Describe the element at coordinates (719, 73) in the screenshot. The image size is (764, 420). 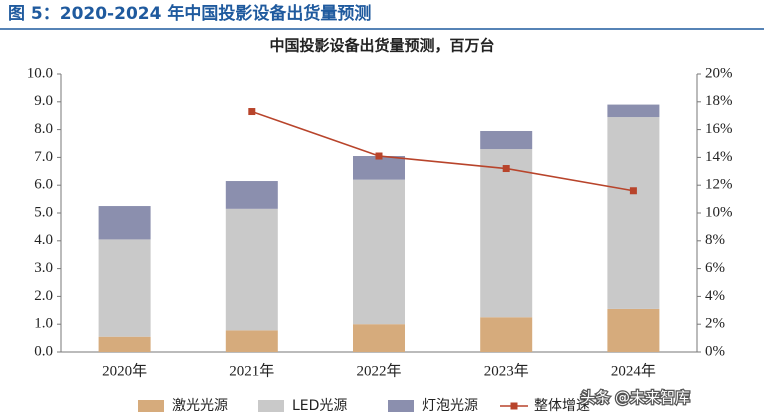
I see `y2-tick-label: 20%` at that location.